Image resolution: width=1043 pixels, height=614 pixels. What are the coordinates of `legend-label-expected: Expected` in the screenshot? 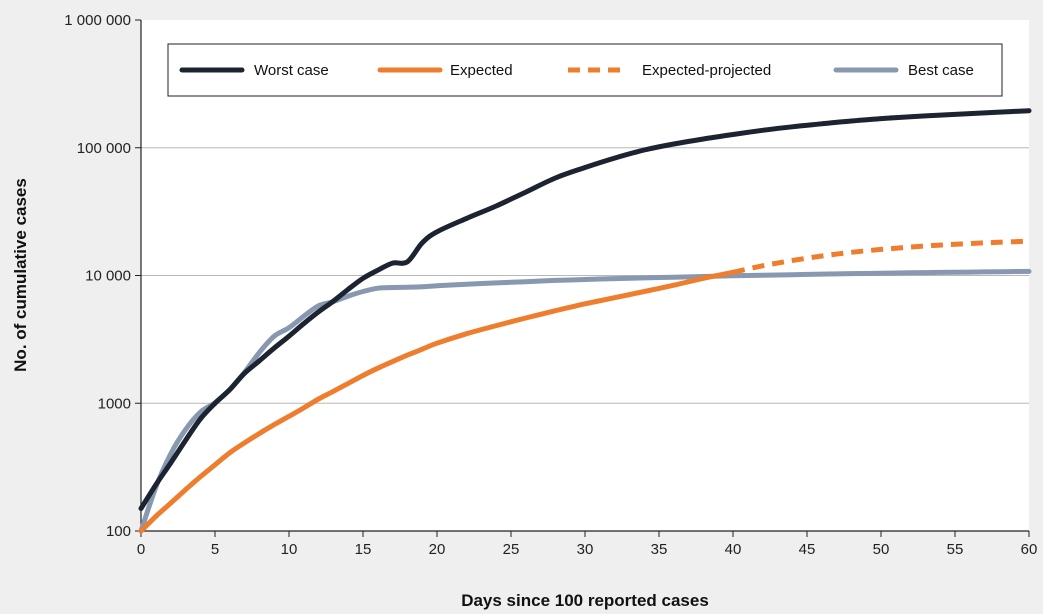 It's located at (481, 70).